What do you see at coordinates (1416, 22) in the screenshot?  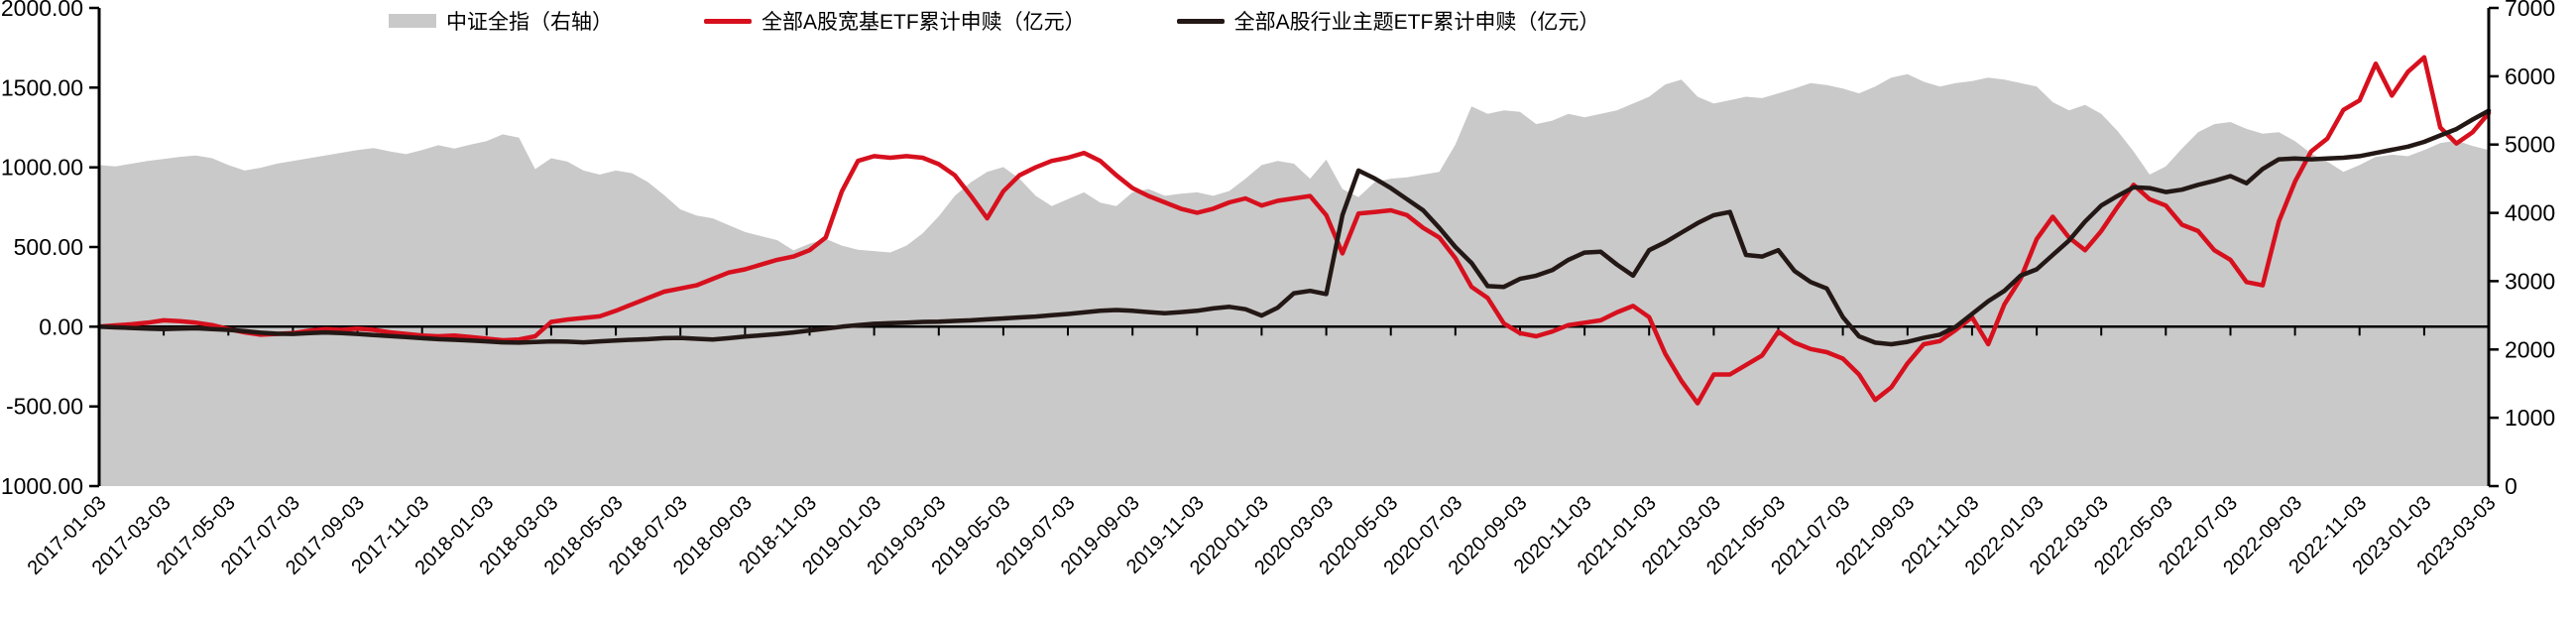 I see `legend-label: 全部A股行业主题ETF累计申赎（亿元）` at bounding box center [1416, 22].